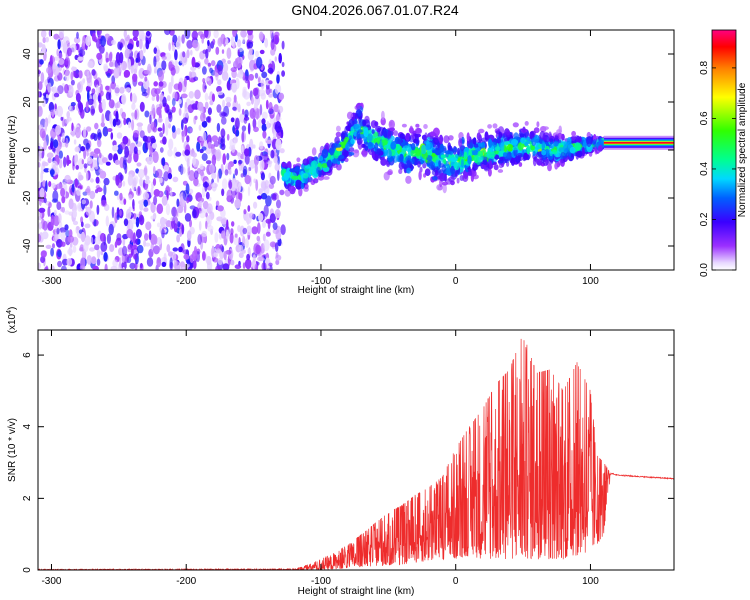 The height and width of the screenshot is (600, 750). What do you see at coordinates (356, 591) in the screenshot?
I see `snr-x-label: Height of straight line (km)` at bounding box center [356, 591].